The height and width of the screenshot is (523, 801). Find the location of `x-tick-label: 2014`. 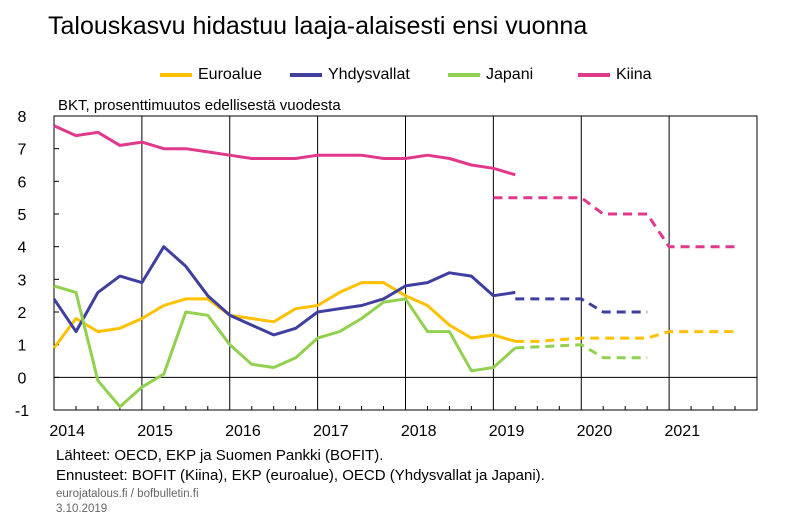

x-tick-label: 2014 is located at coordinates (67, 431).